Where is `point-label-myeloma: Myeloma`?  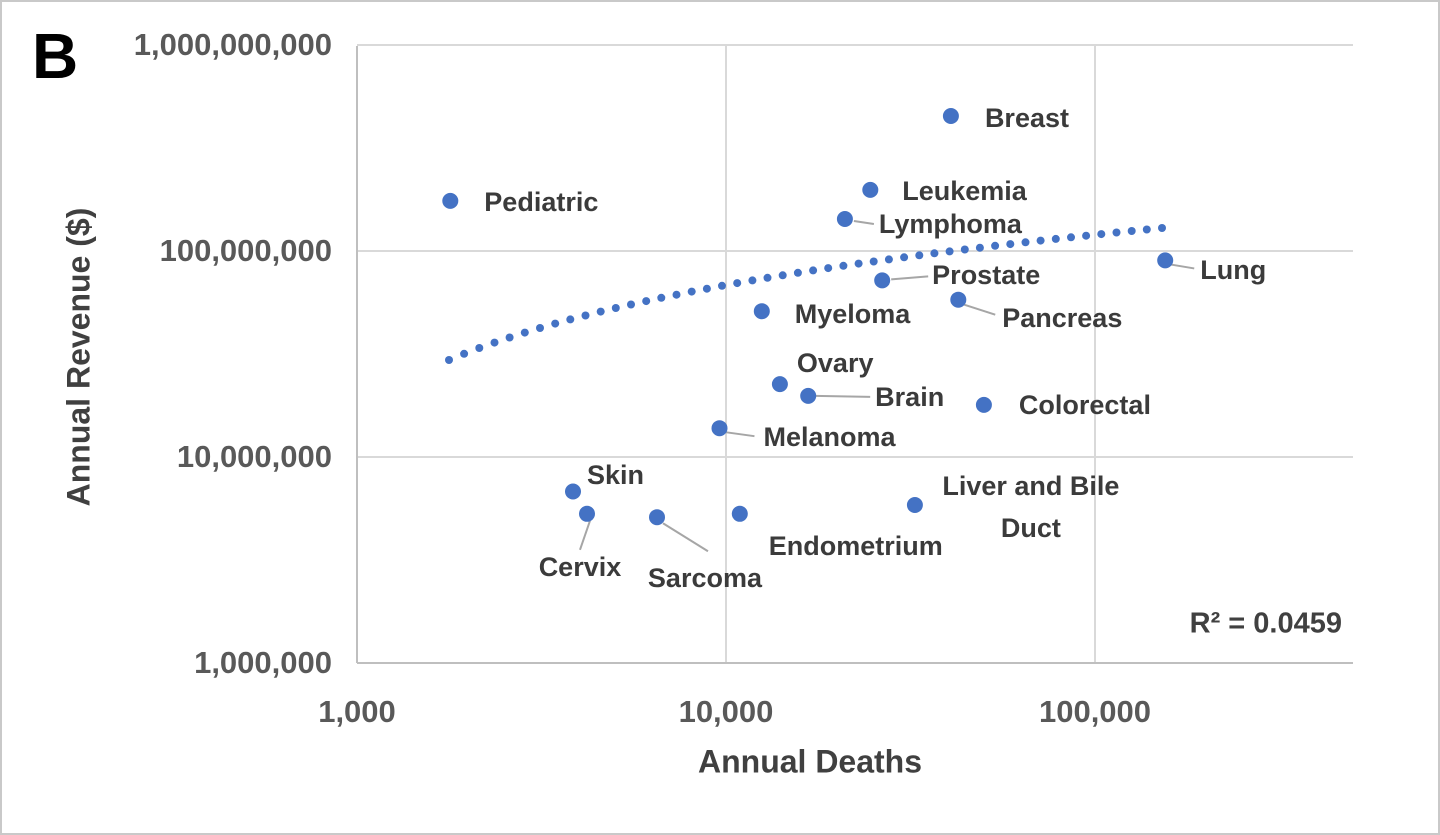
point-label-myeloma: Myeloma is located at coordinates (853, 315).